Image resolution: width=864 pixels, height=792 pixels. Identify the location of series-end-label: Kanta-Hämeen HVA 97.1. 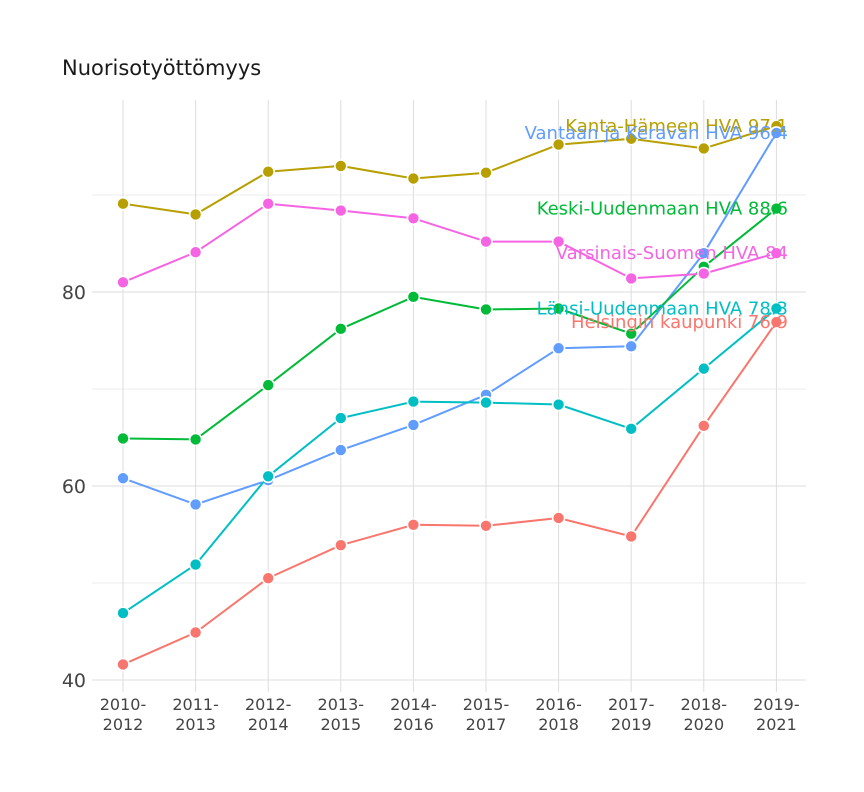
(676, 126).